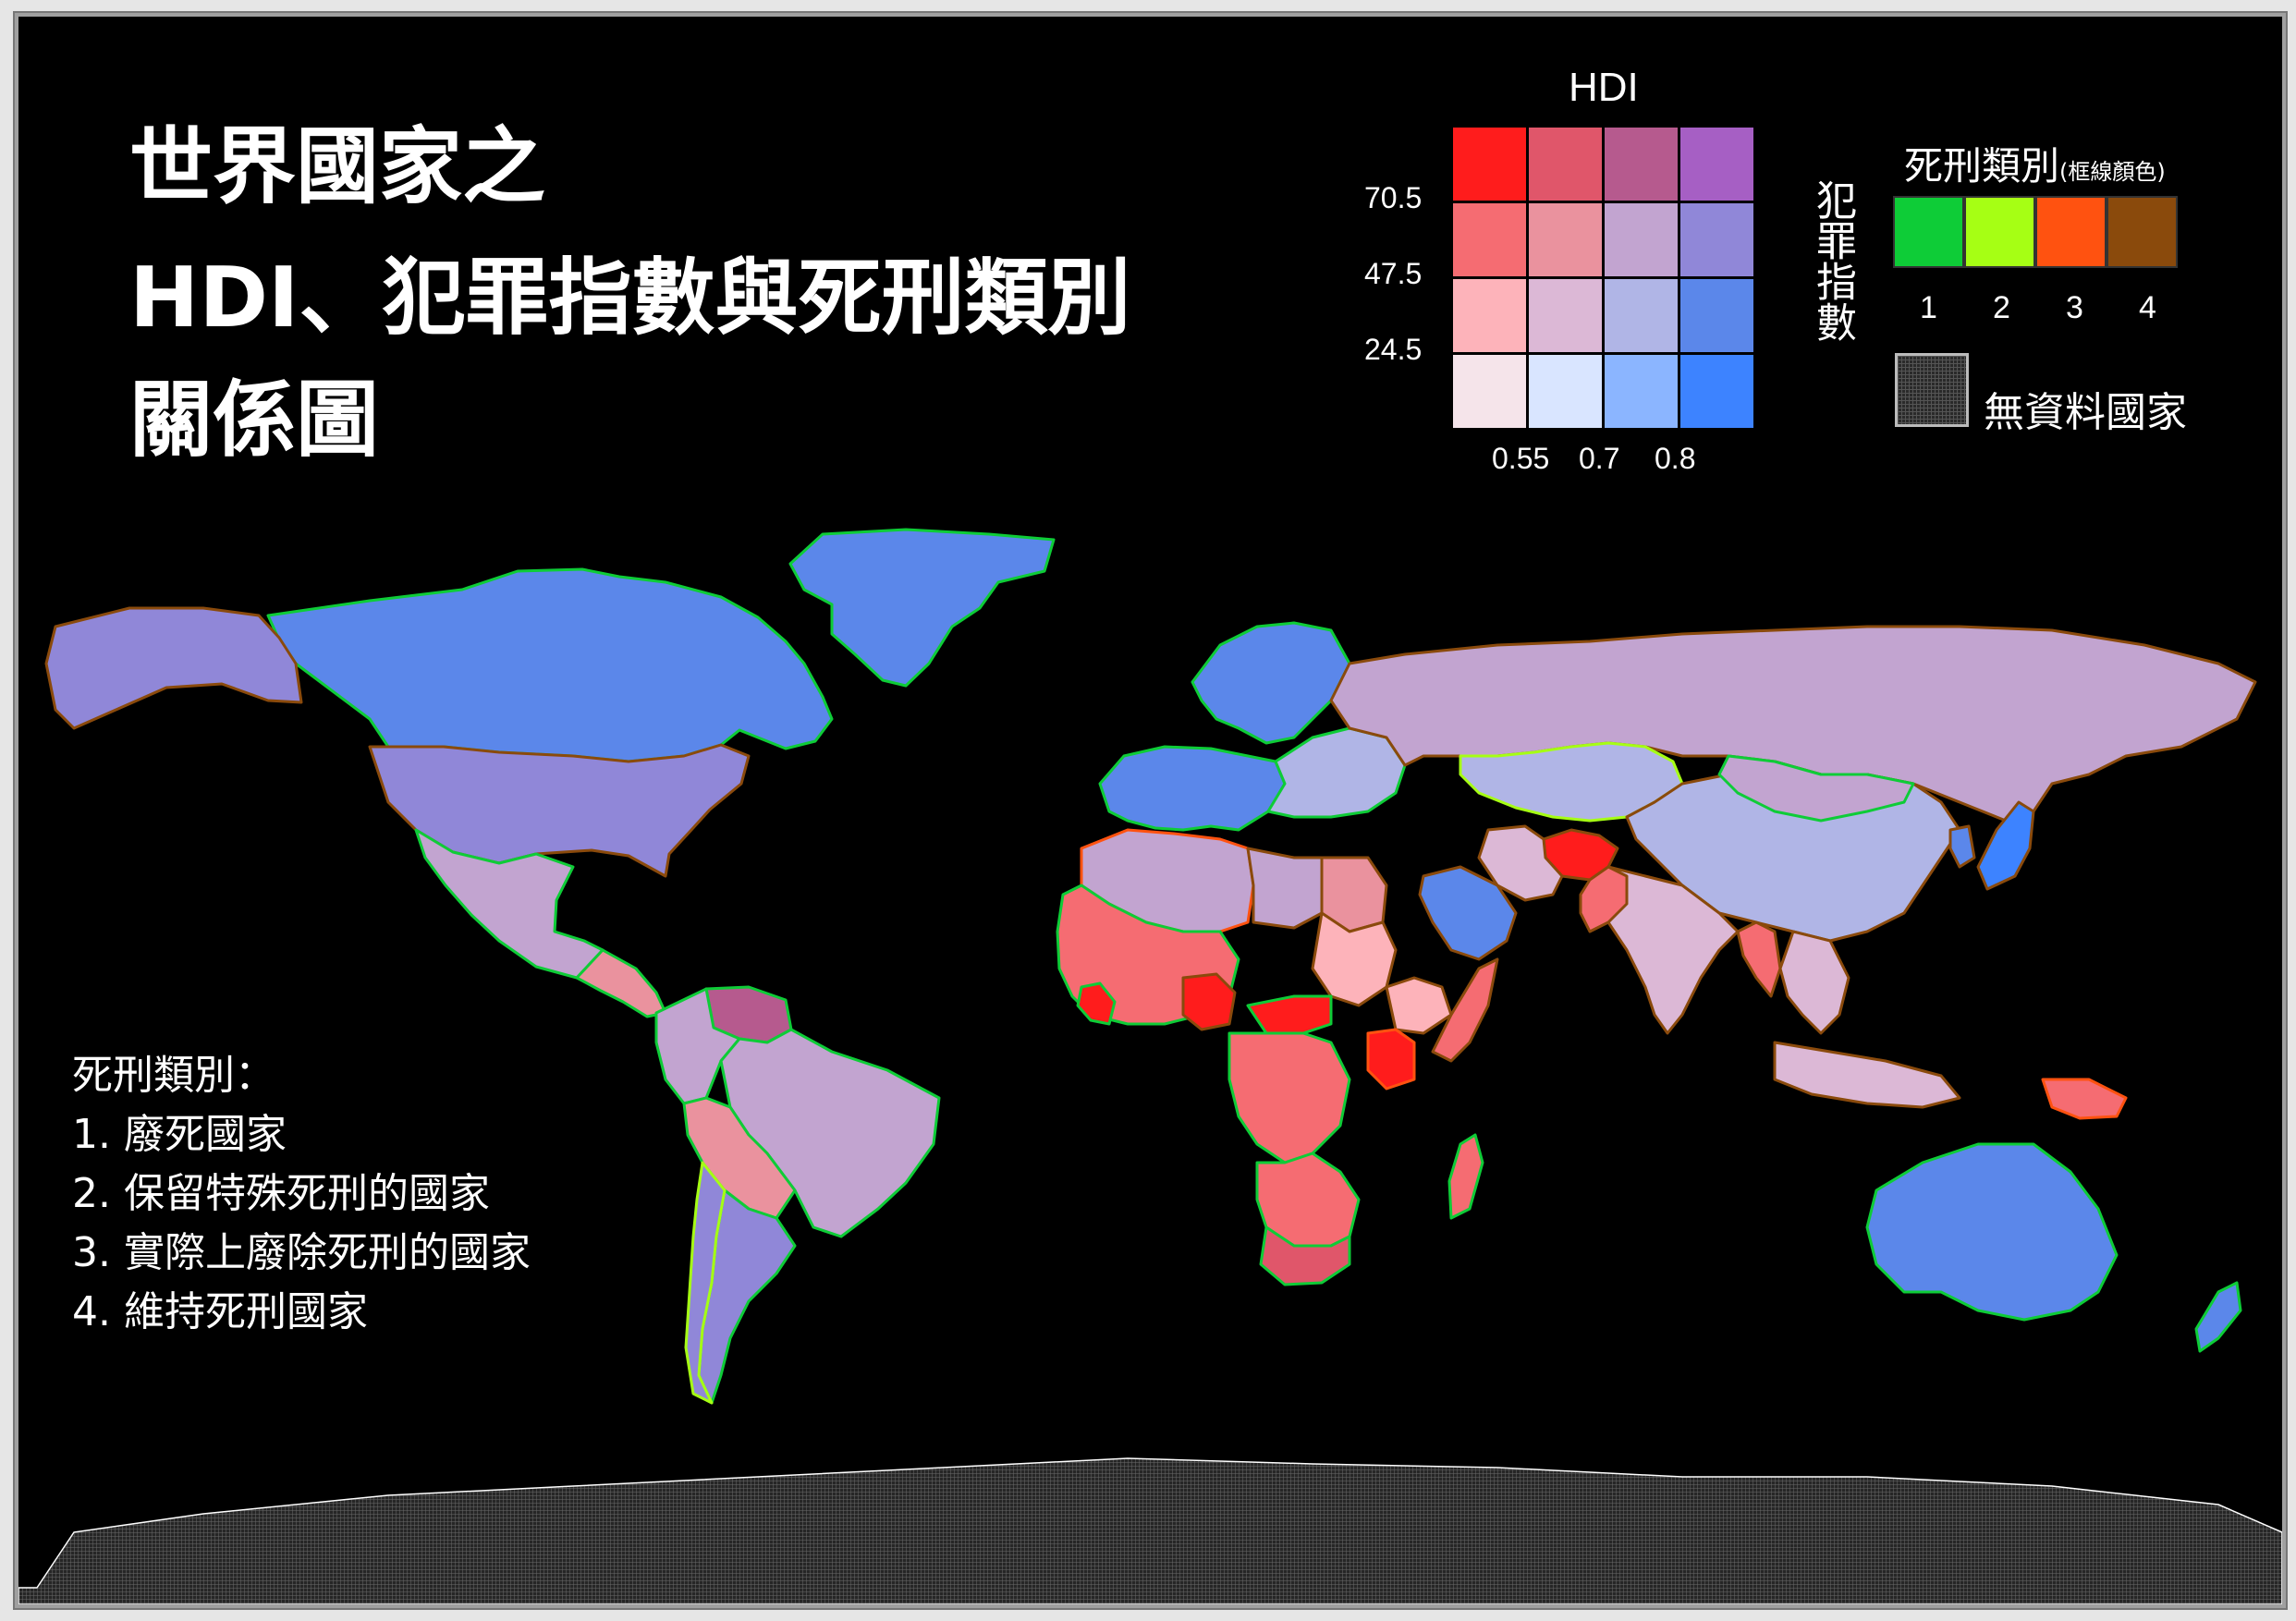  I want to click on country-congo, so click(1289, 1097).